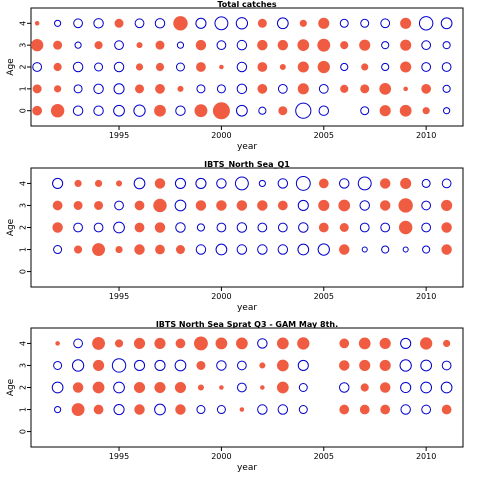  What do you see at coordinates (119, 296) in the screenshot?
I see `x-tick-label: 1995` at bounding box center [119, 296].